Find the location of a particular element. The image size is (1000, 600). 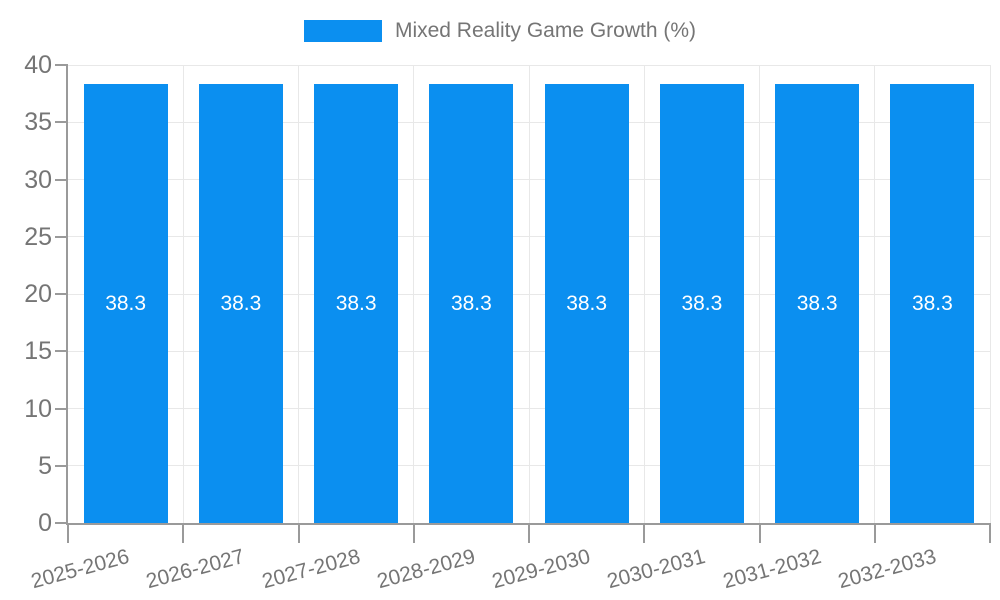

legend: Mixed Reality Game Growth (%) is located at coordinates (500, 31).